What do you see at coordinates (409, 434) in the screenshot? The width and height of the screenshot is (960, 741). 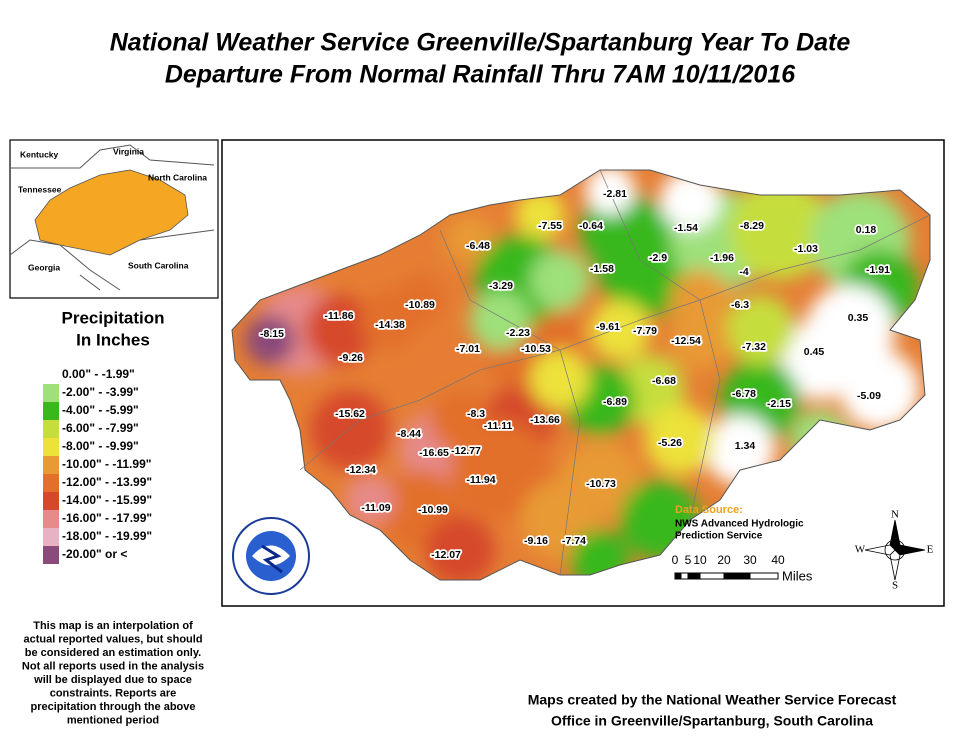 I see `station-value: -8.44` at bounding box center [409, 434].